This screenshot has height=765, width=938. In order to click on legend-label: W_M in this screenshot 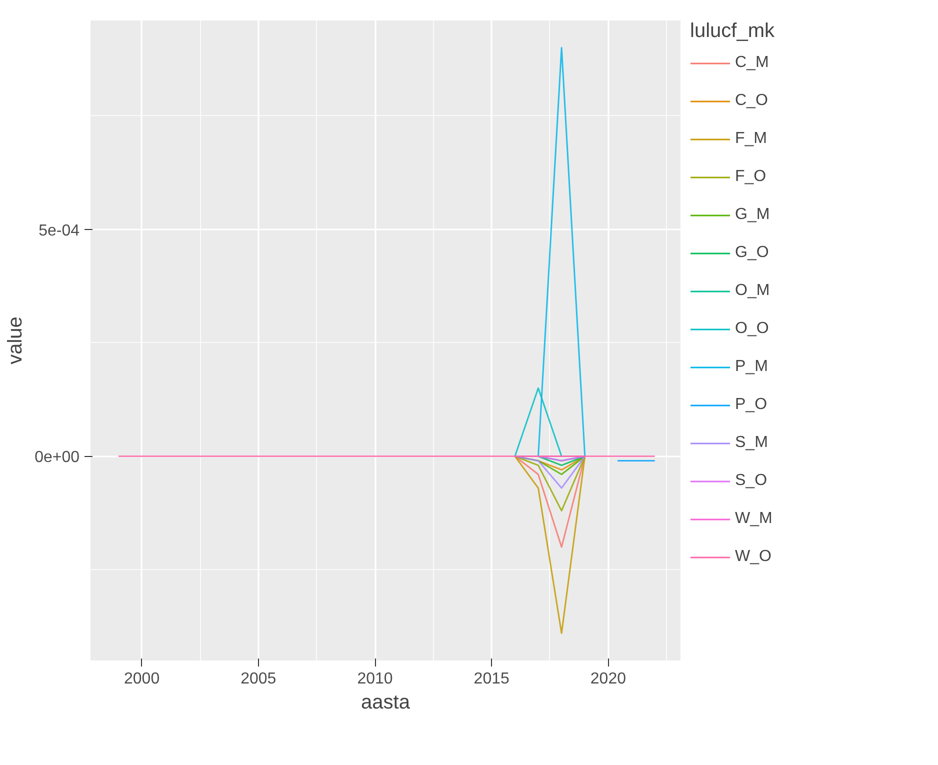, I will do `click(753, 519)`.